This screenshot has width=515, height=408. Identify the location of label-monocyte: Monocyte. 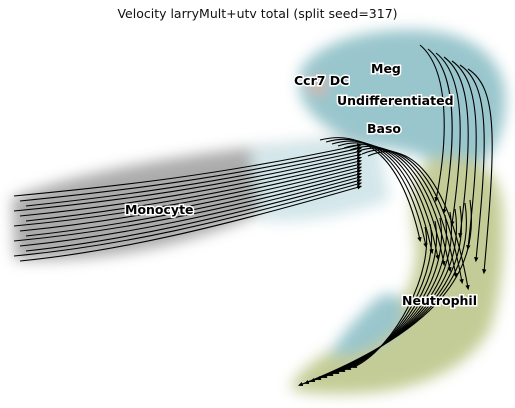
(159, 209).